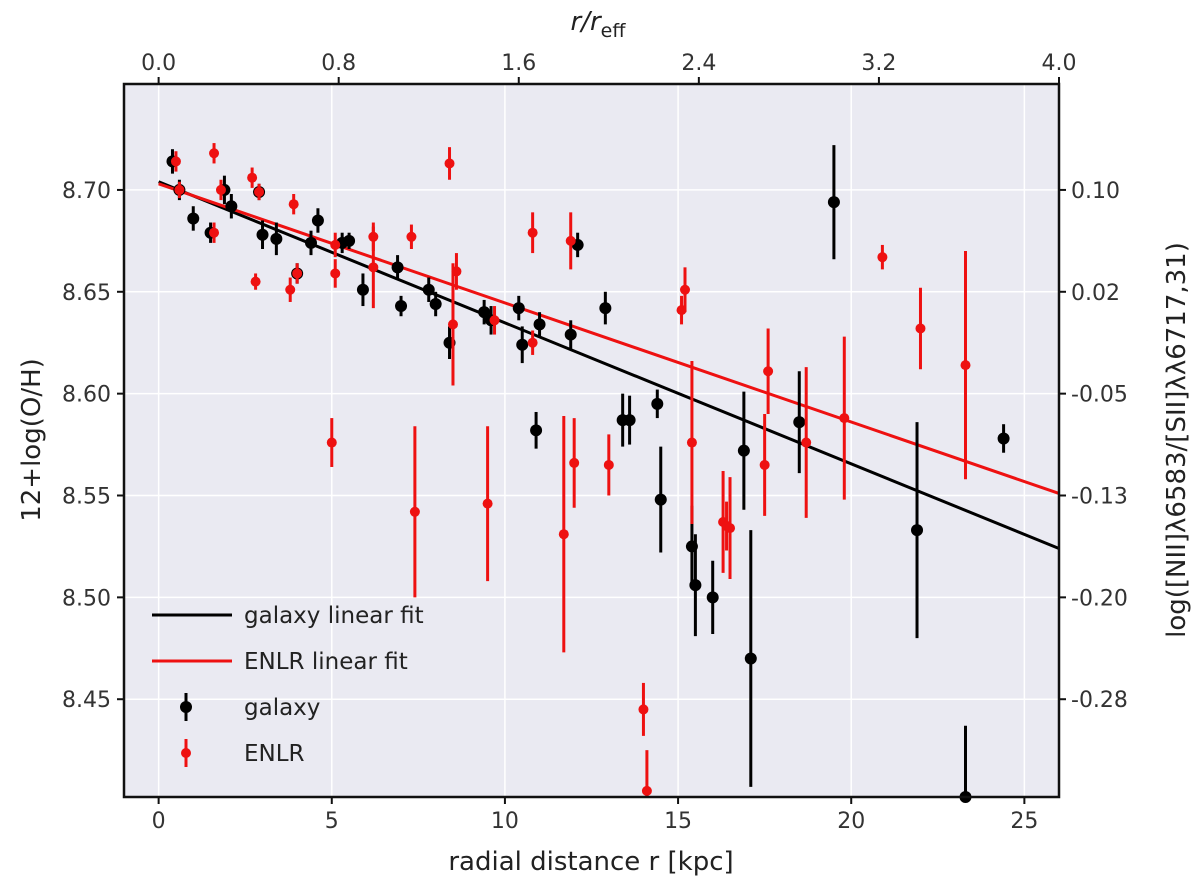  Describe the element at coordinates (332, 821) in the screenshot. I see `x-tick-label: 5` at that location.